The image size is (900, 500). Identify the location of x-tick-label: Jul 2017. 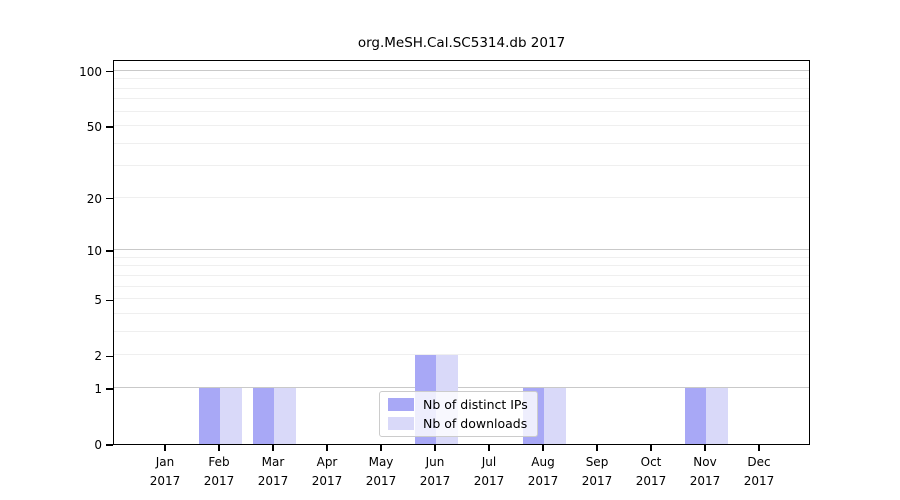
(489, 471).